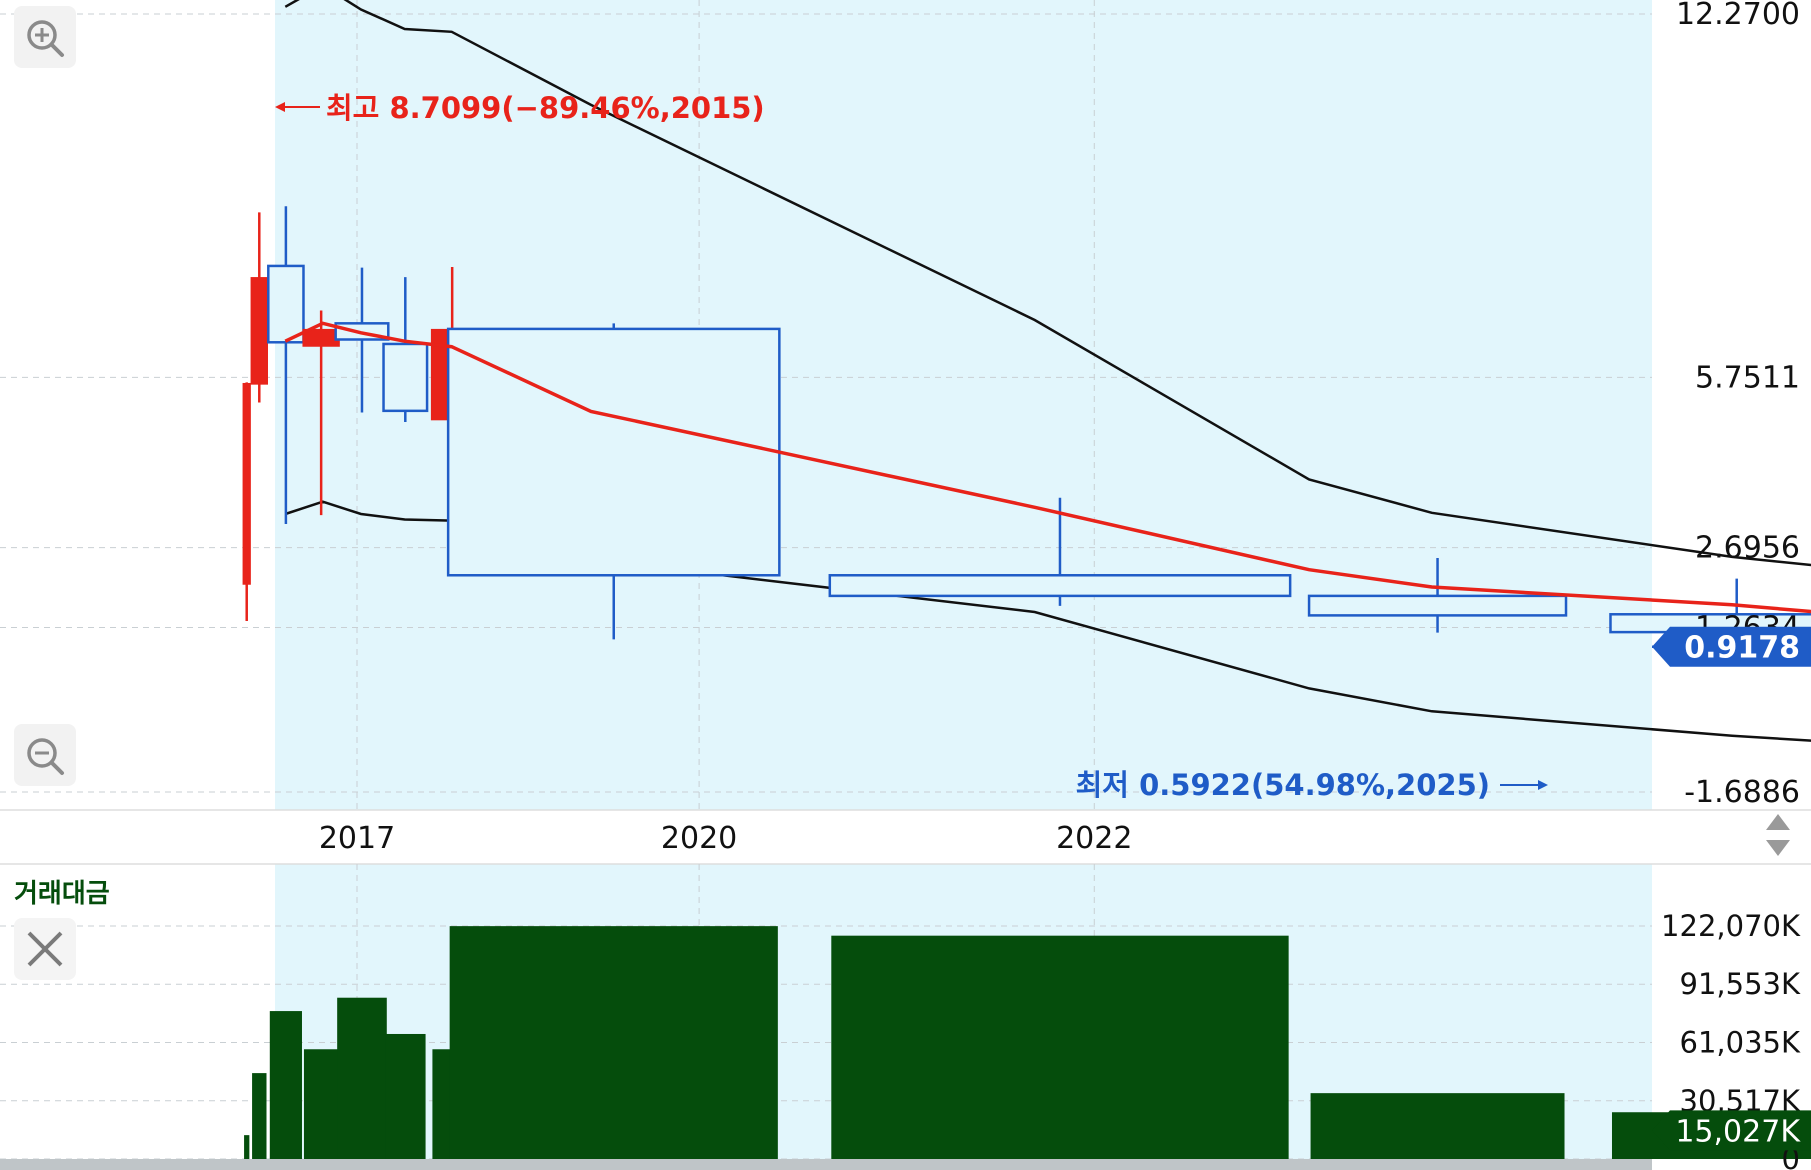 This screenshot has height=1170, width=1811. I want to click on time-tick-label: 2017, so click(357, 838).